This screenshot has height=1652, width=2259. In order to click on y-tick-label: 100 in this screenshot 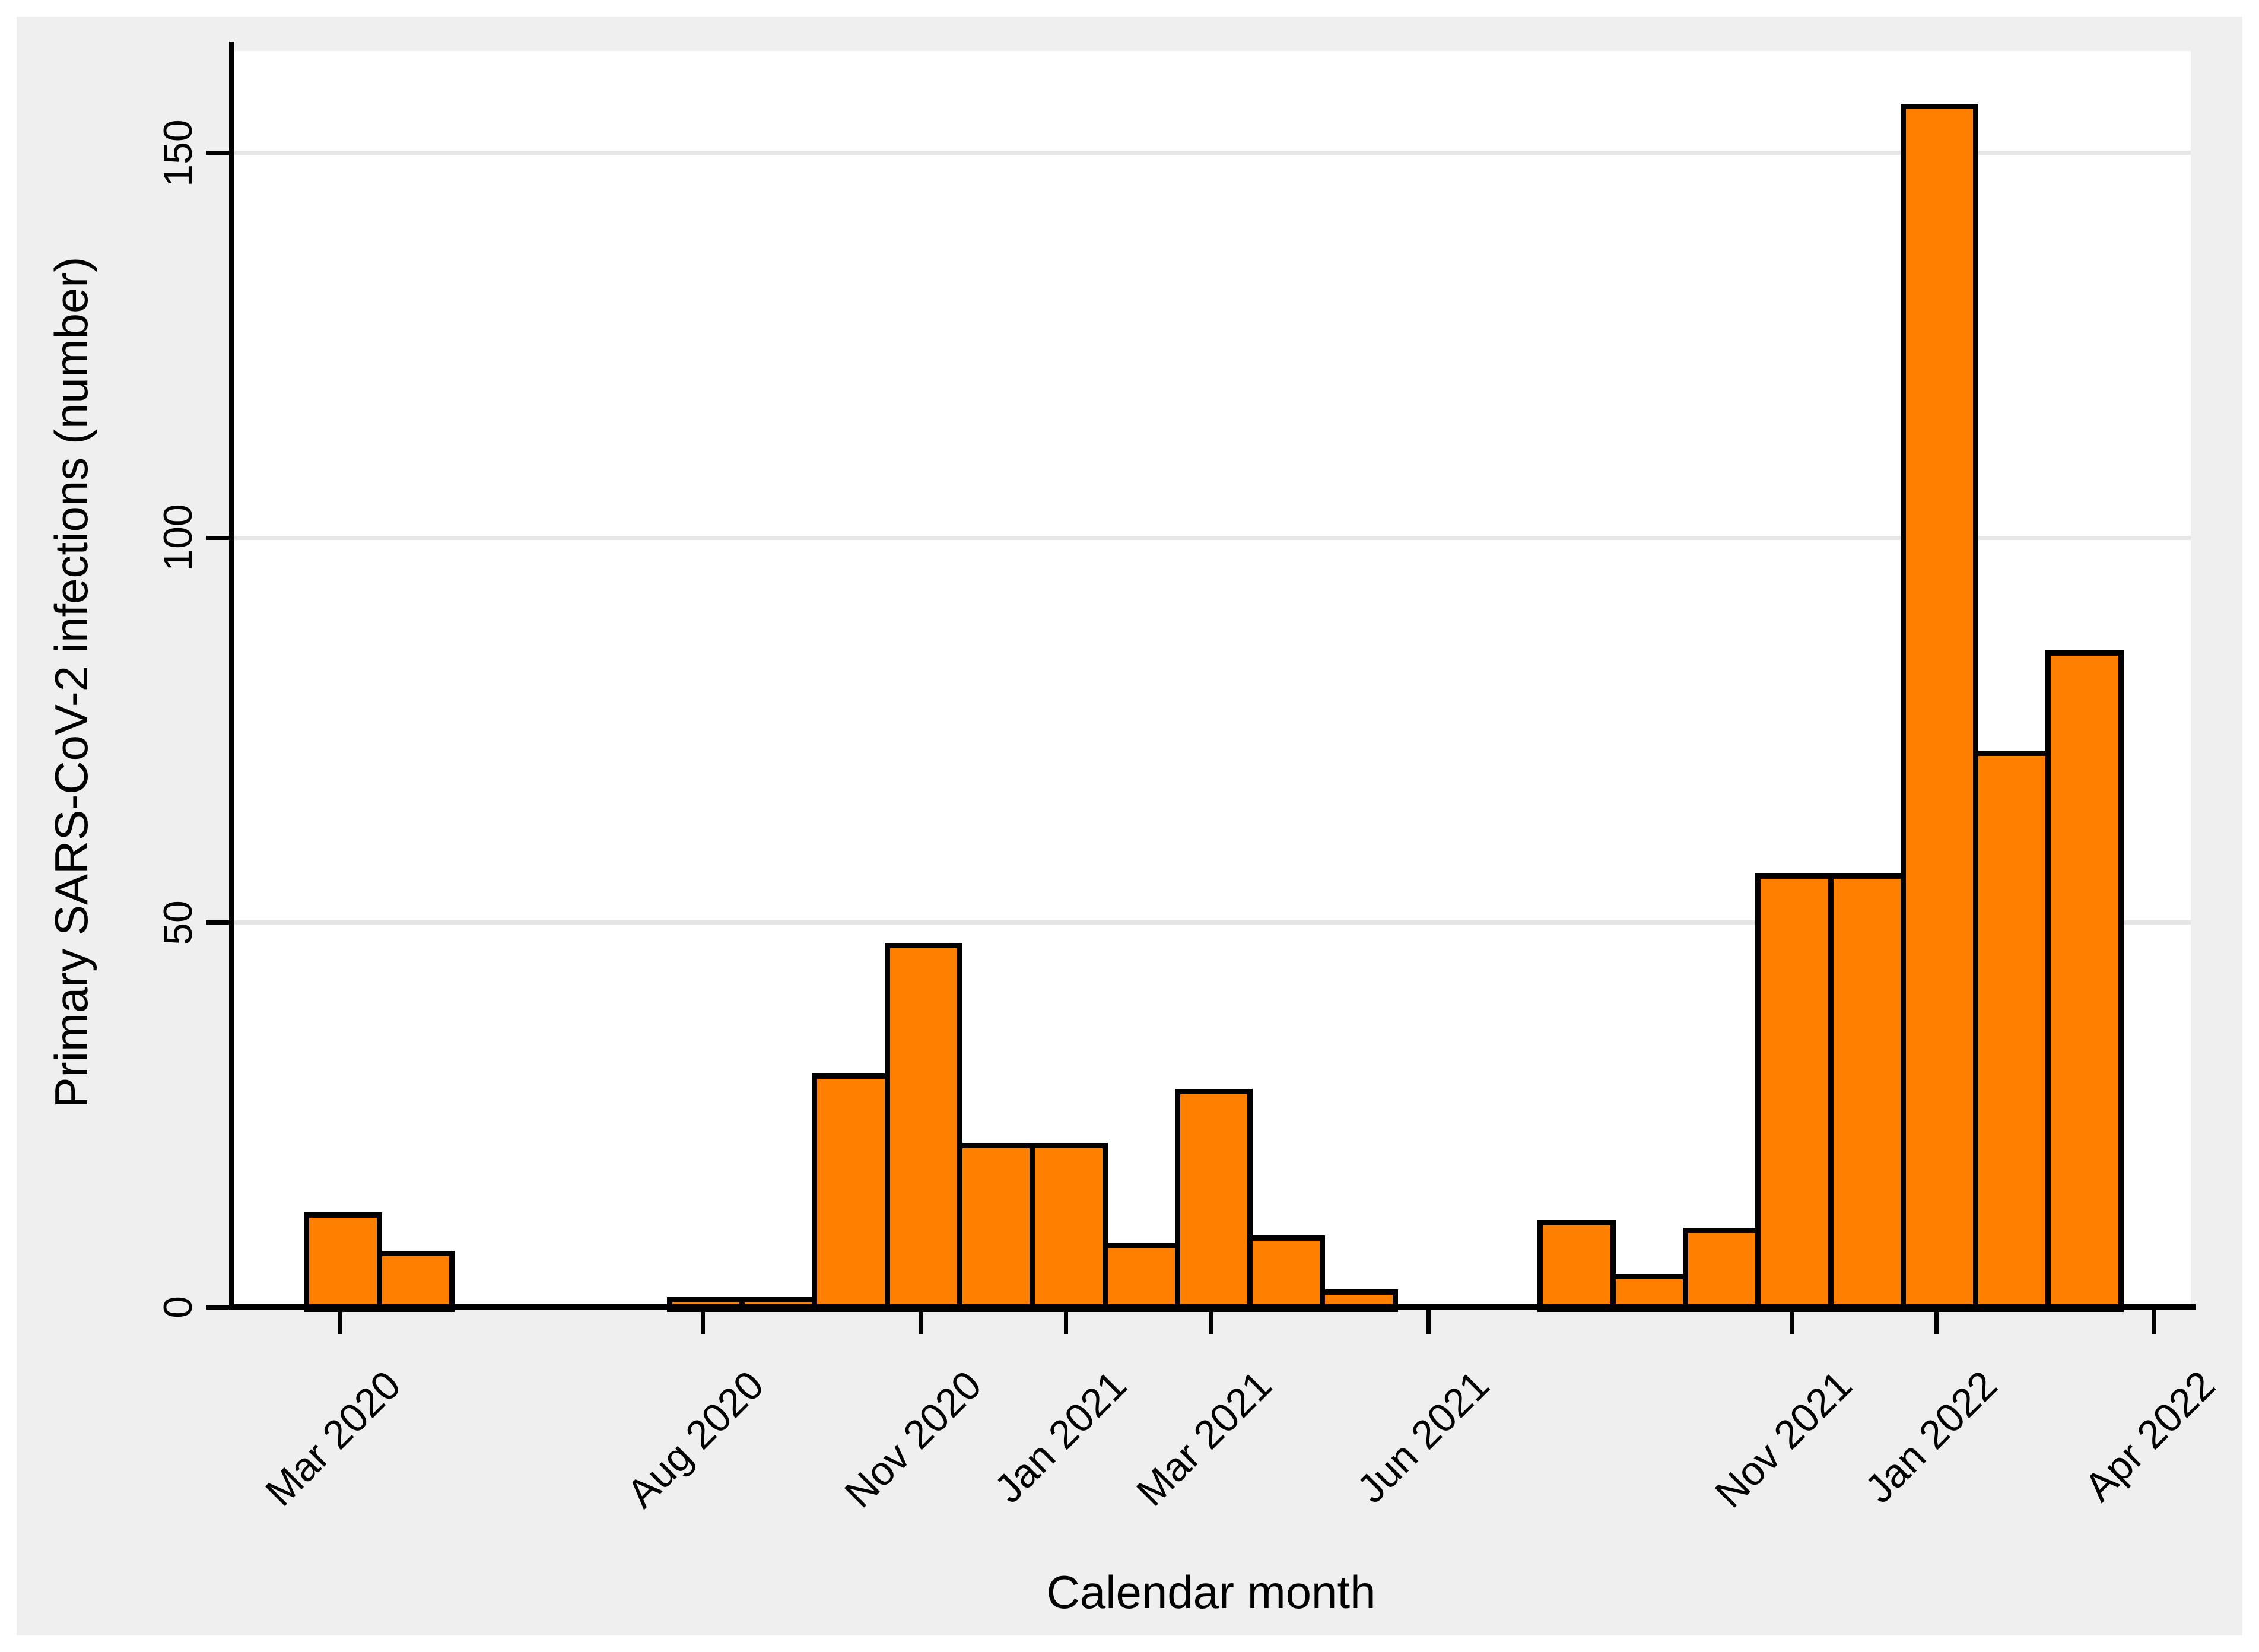, I will do `click(178, 537)`.